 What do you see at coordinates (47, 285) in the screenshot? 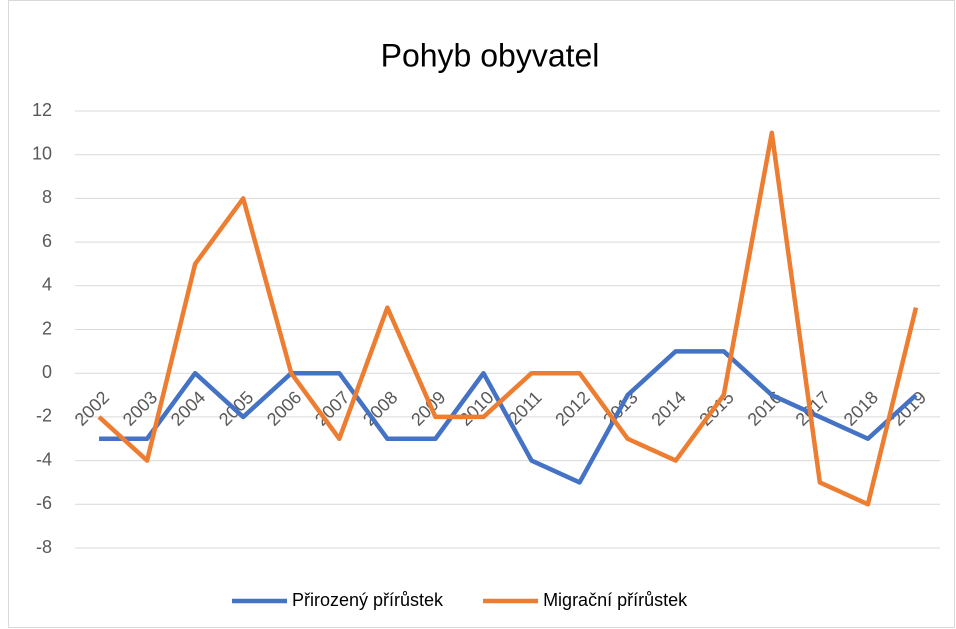
I see `y-tick-label: 4` at bounding box center [47, 285].